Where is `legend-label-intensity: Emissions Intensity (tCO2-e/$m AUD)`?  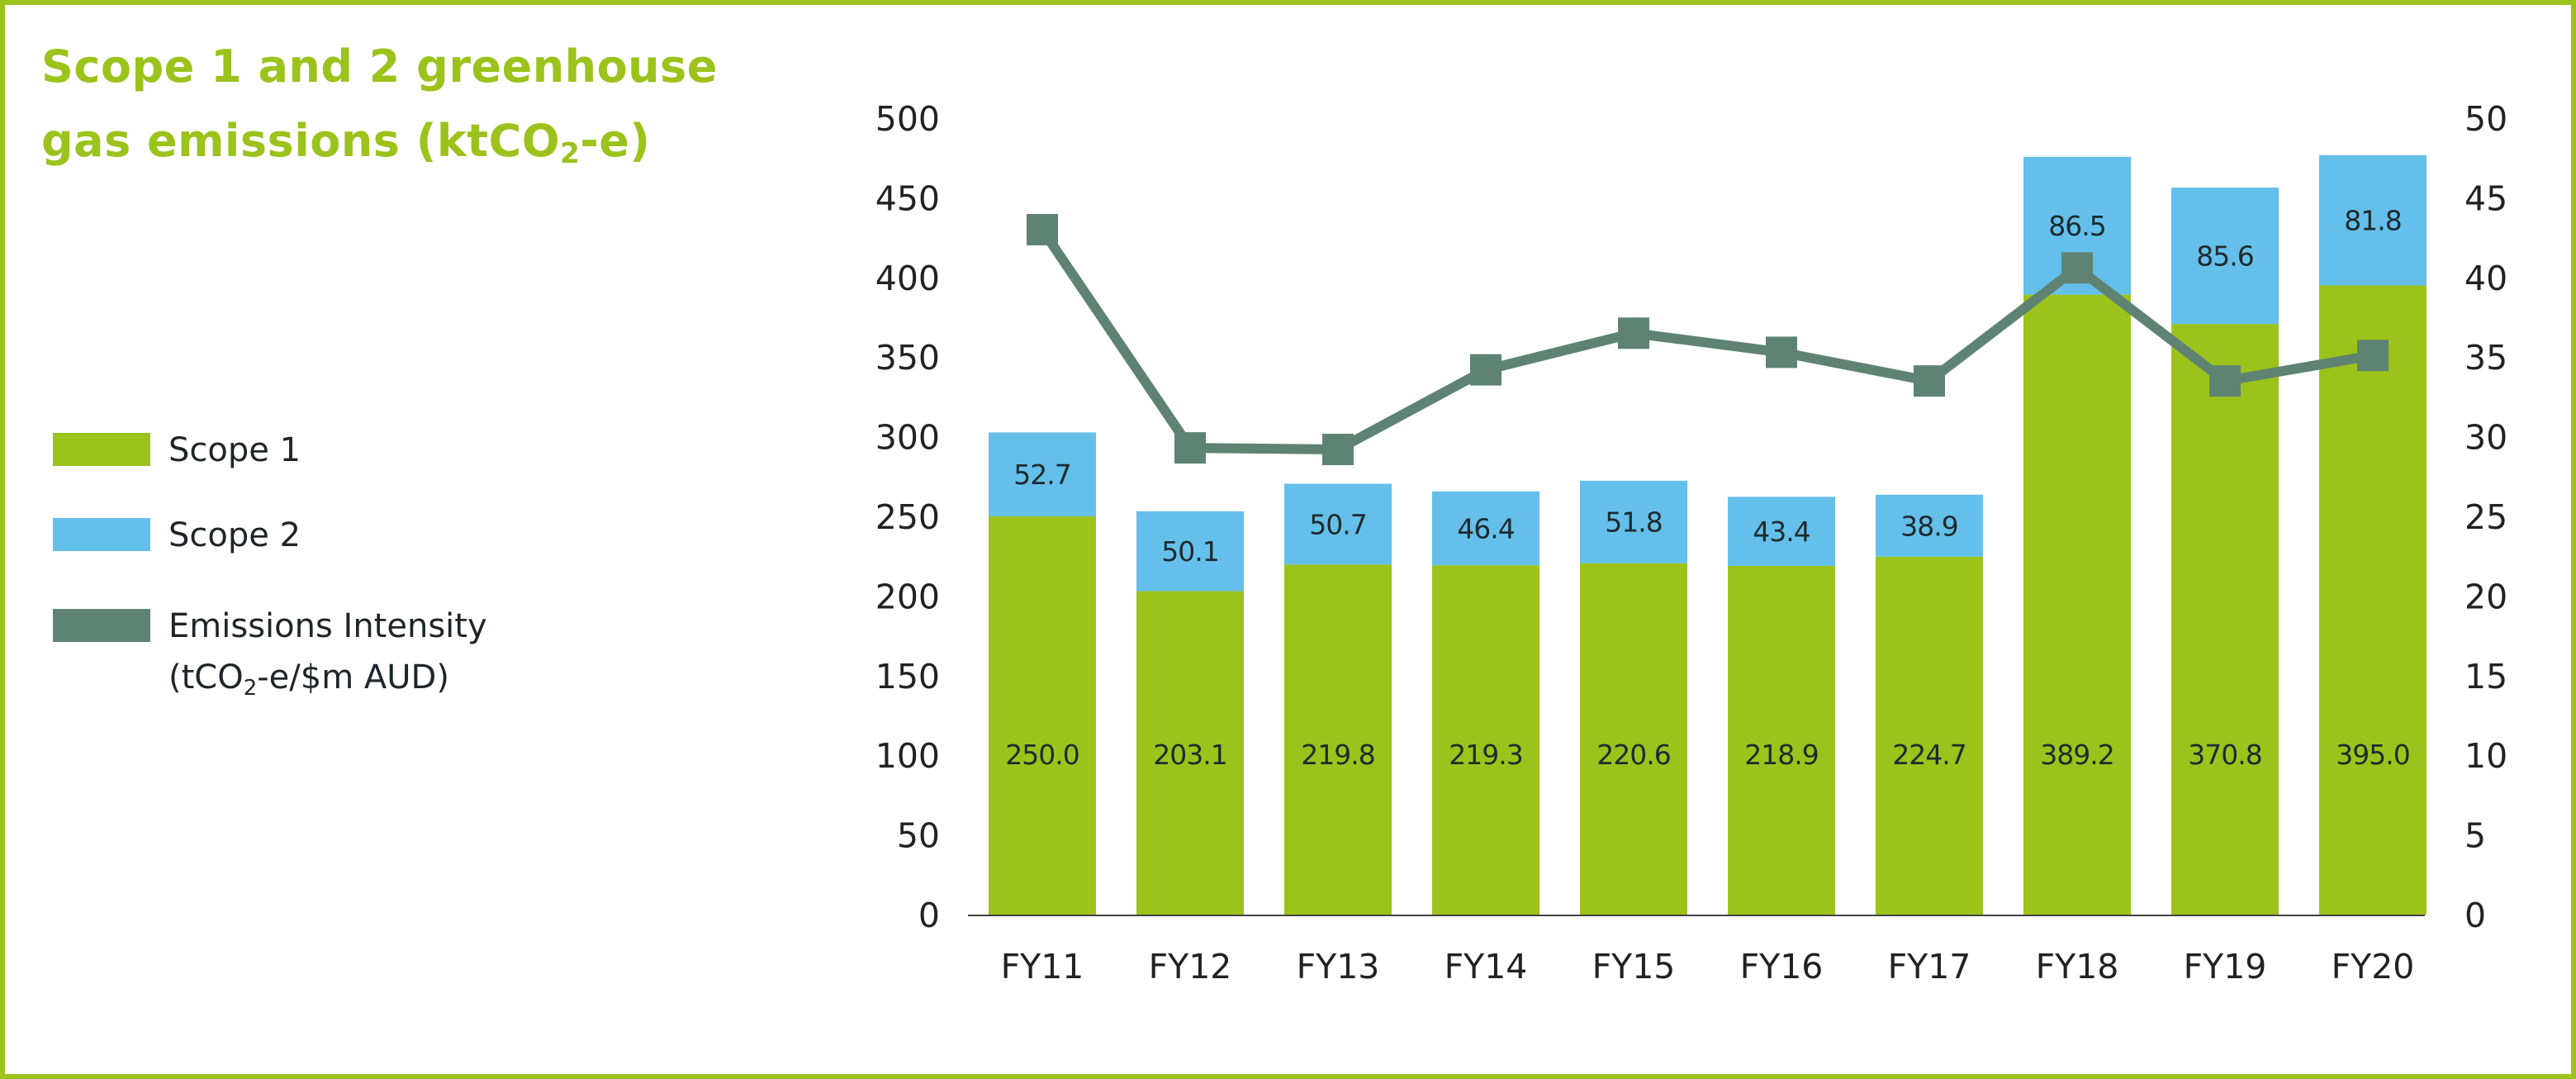
legend-label-intensity: Emissions Intensity (tCO2-e/$m AUD) is located at coordinates (327, 652).